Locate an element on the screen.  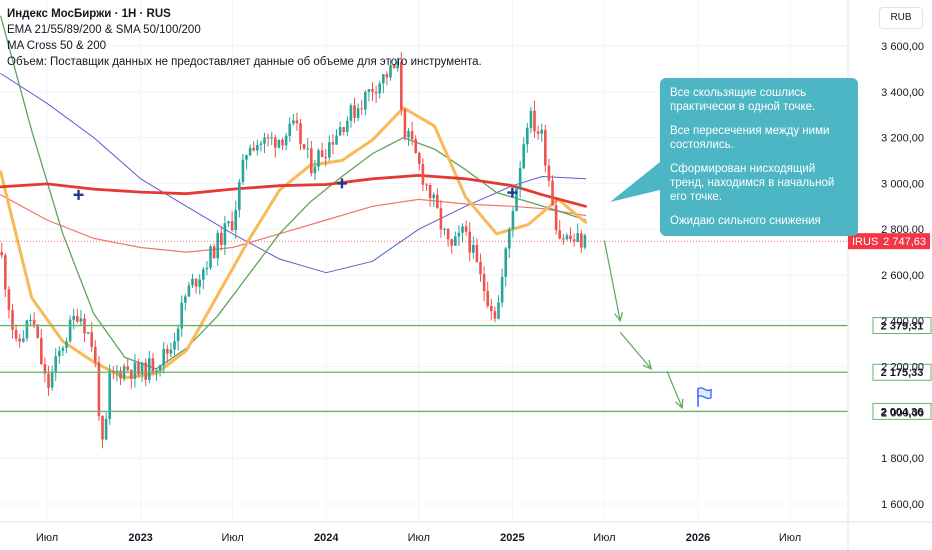
currency-button: RUB is located at coordinates (901, 18).